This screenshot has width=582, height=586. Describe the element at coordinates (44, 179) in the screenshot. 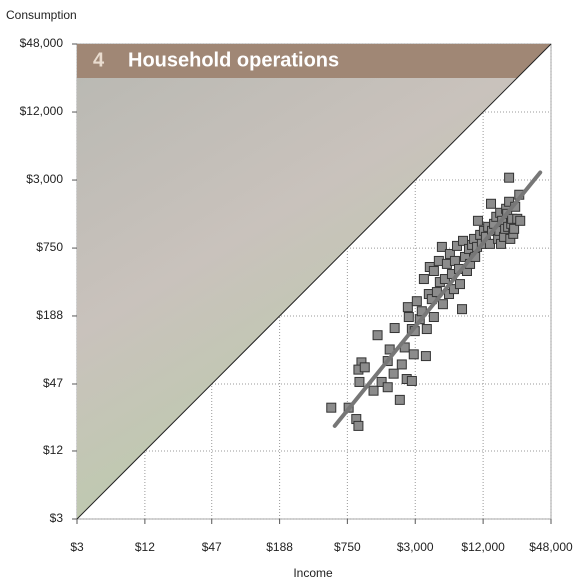

I see `y-tick-label: $3,000` at that location.